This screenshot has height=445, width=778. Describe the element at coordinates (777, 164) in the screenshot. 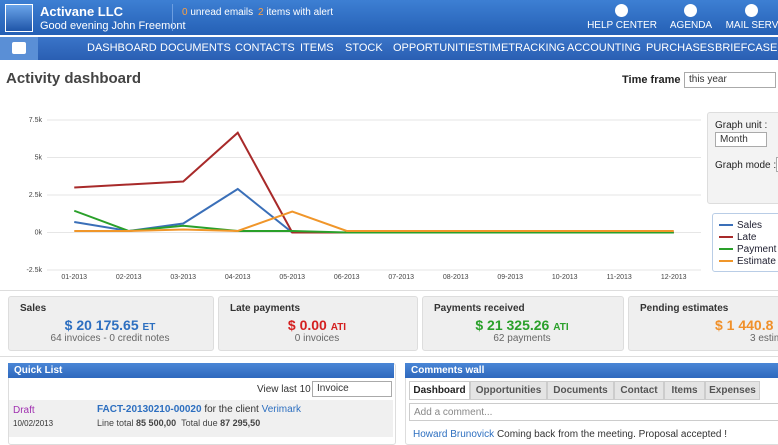

I see `graph-mode-select` at that location.